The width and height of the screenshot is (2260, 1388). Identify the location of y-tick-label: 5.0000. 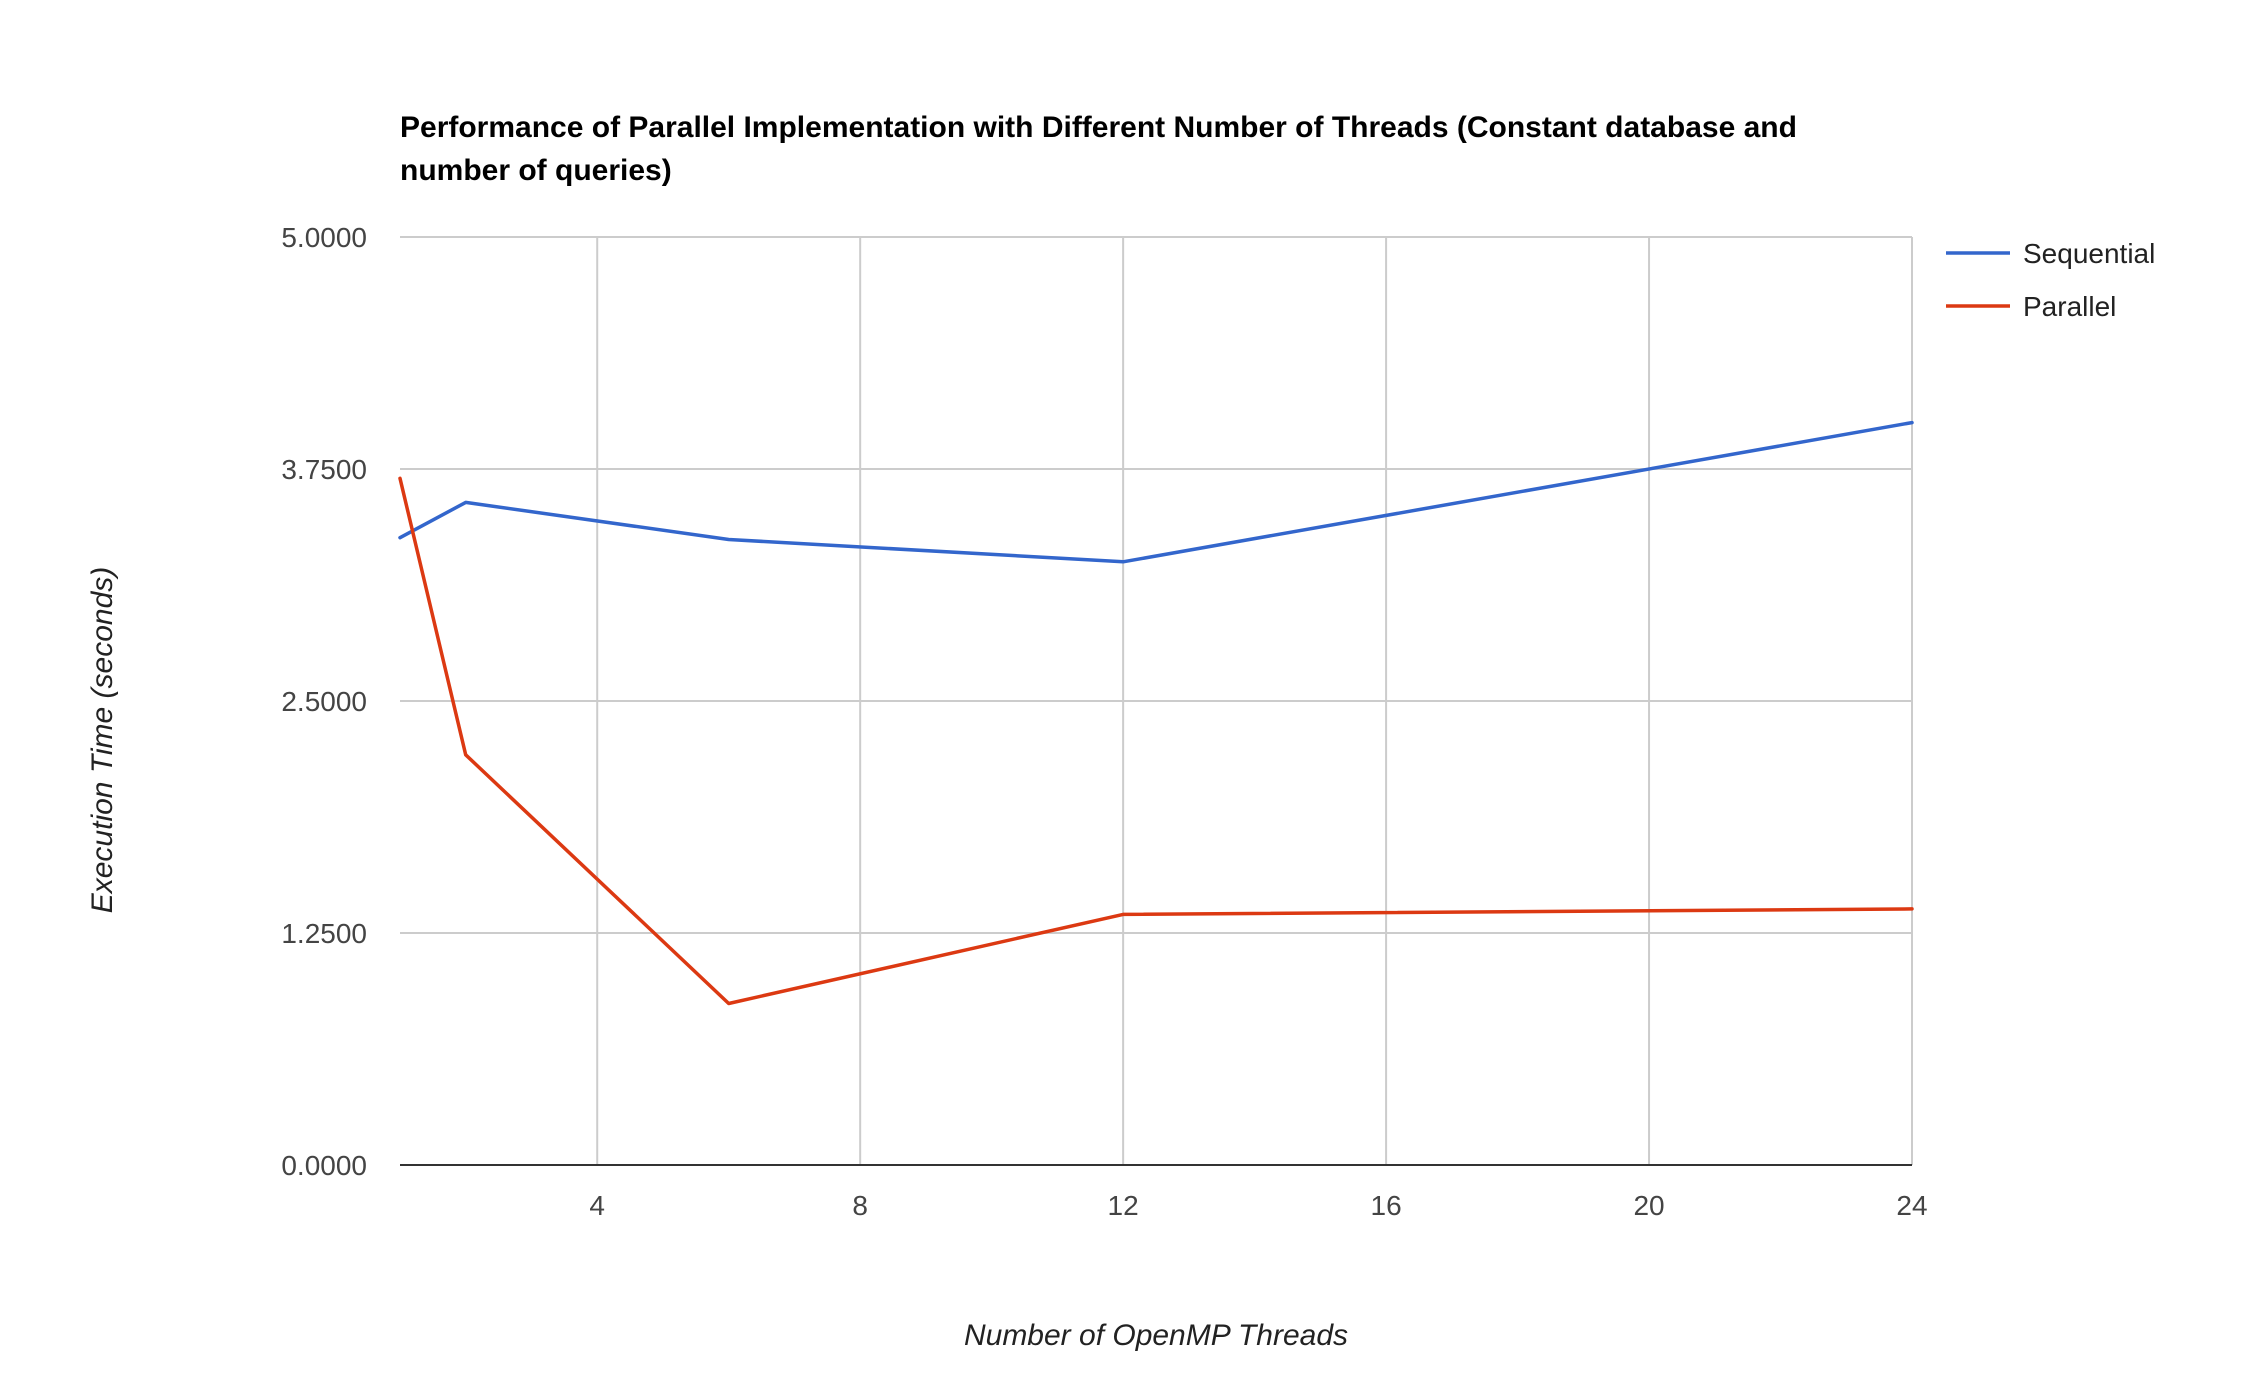
(324, 237).